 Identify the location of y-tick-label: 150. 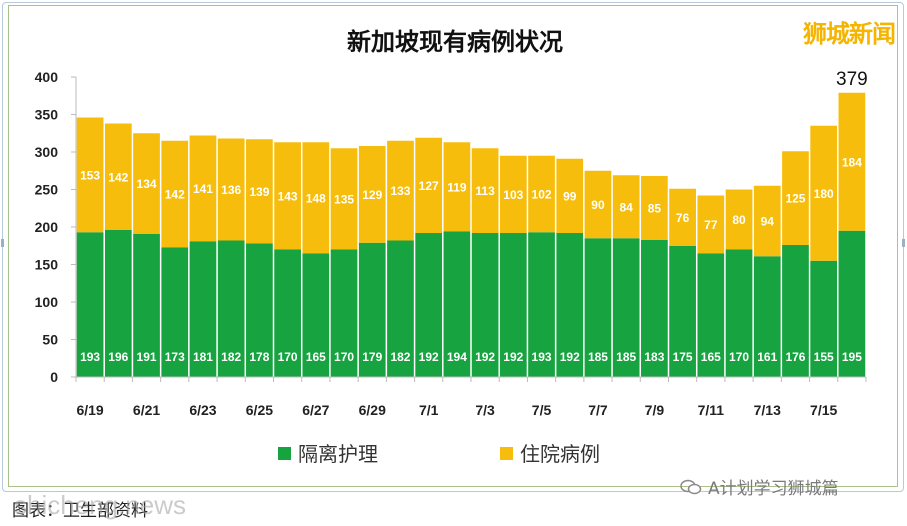
(47, 265).